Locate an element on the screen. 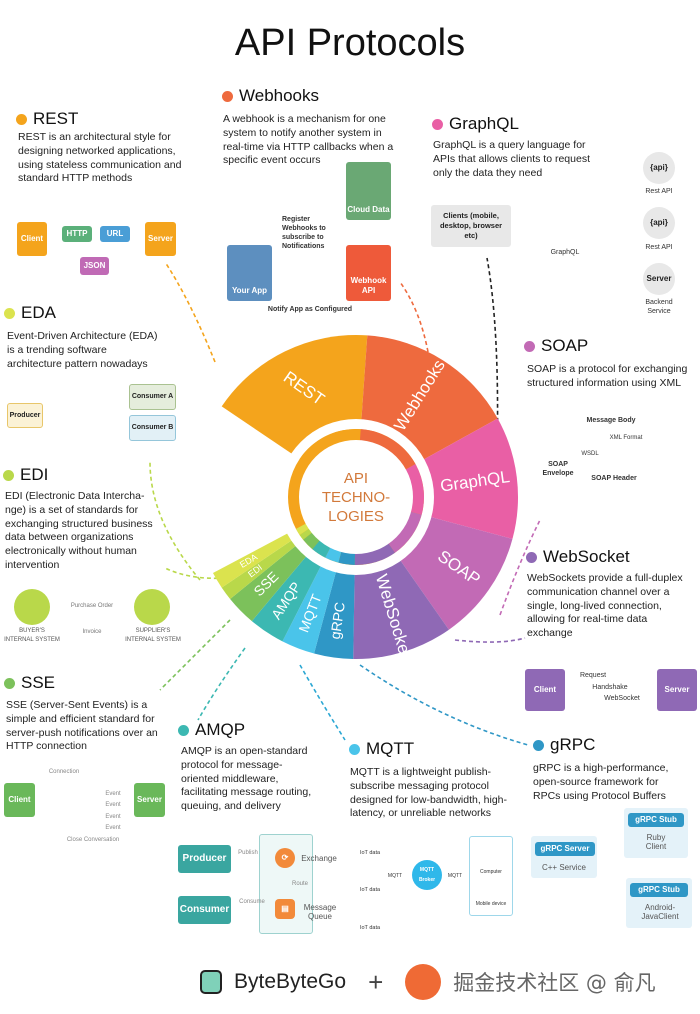 The image size is (700, 1014). soap-envelope-label: SOAP Envelope is located at coordinates (558, 469).